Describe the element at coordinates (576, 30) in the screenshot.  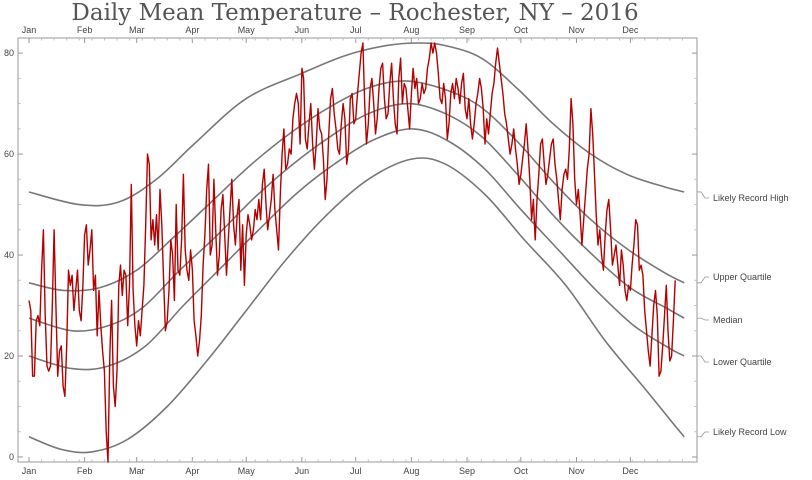
I see `x-tick-label-top: Nov` at that location.